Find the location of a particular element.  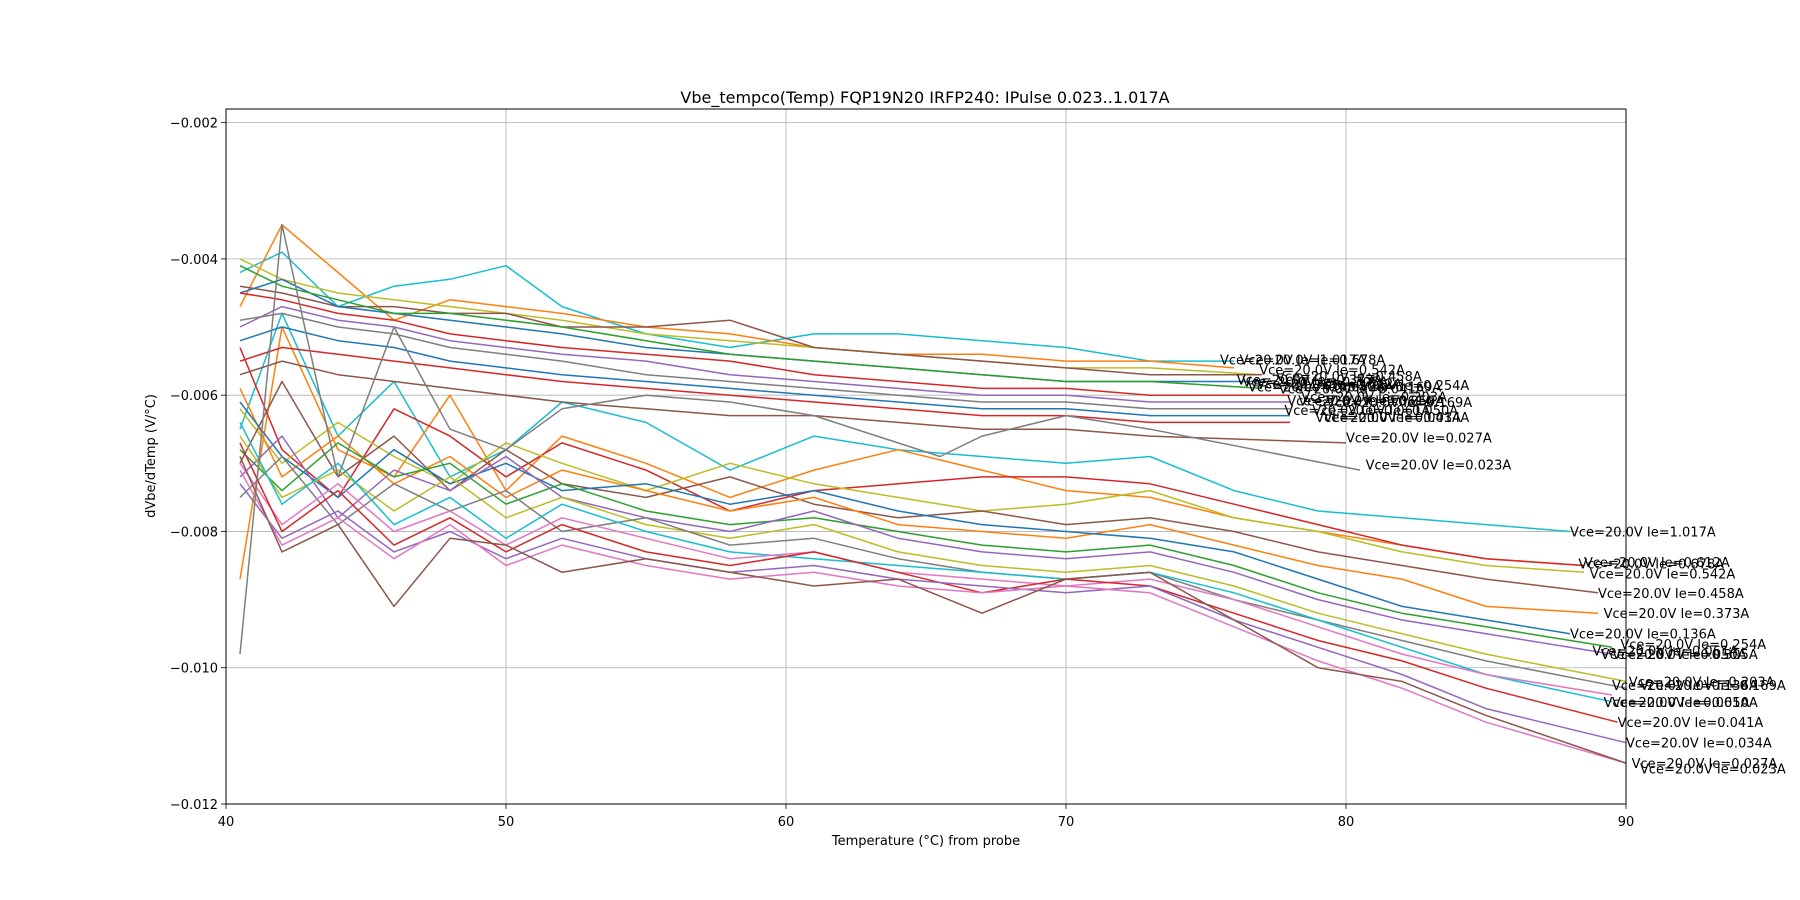

y-tick-label: −0.010 is located at coordinates (194, 669).